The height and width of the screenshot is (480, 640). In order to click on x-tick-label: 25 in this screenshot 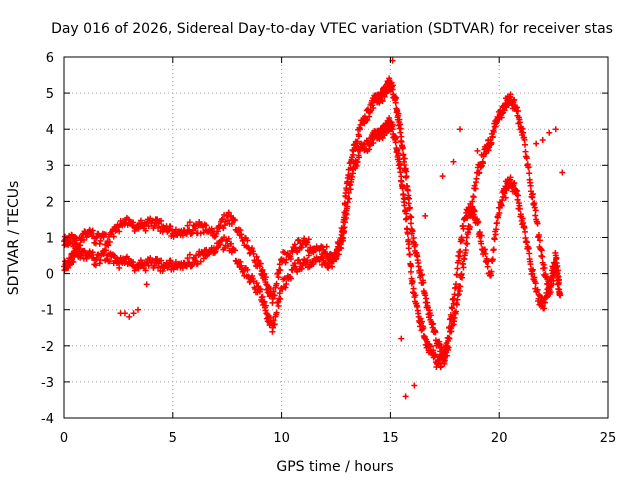, I will do `click(608, 438)`.